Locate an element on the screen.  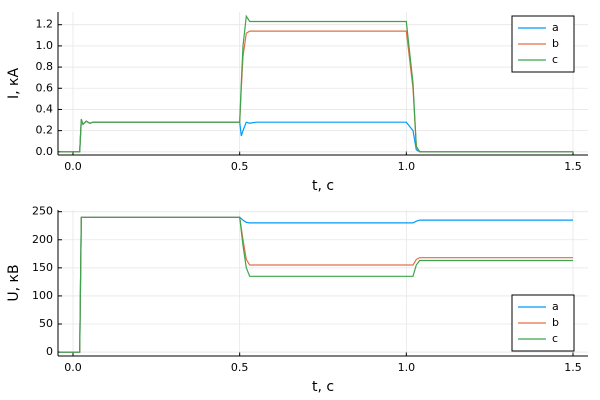
y-tick-label: 0.2 is located at coordinates (45, 130).